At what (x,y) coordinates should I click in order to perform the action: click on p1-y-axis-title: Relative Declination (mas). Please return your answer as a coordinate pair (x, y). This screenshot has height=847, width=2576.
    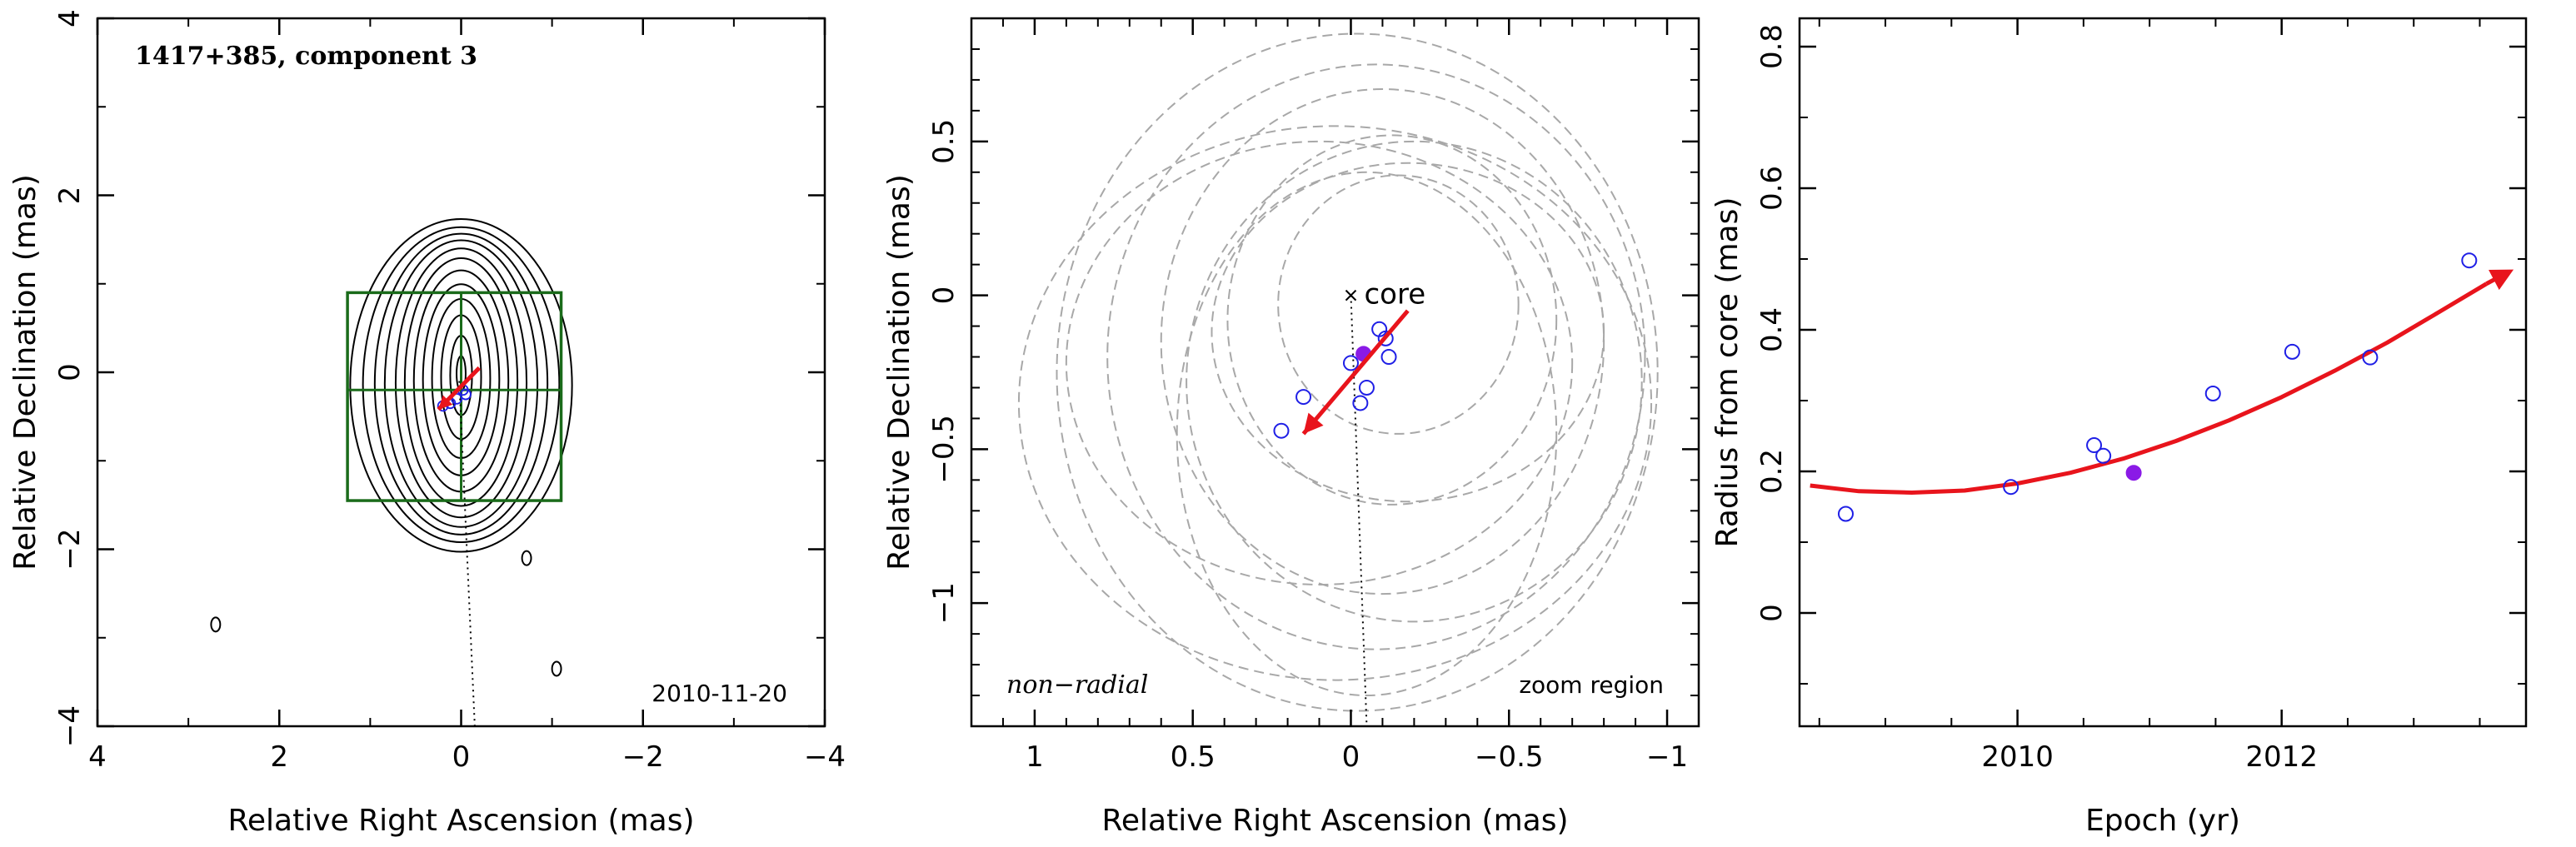
    Looking at the image, I should click on (25, 372).